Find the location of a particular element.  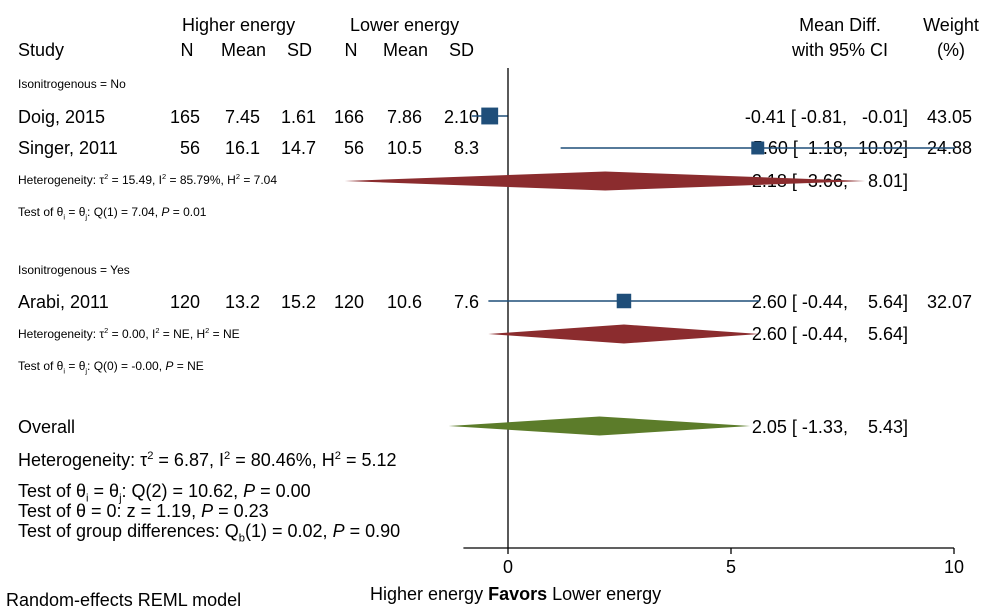

study-sd1: 14.7 is located at coordinates (298, 148).